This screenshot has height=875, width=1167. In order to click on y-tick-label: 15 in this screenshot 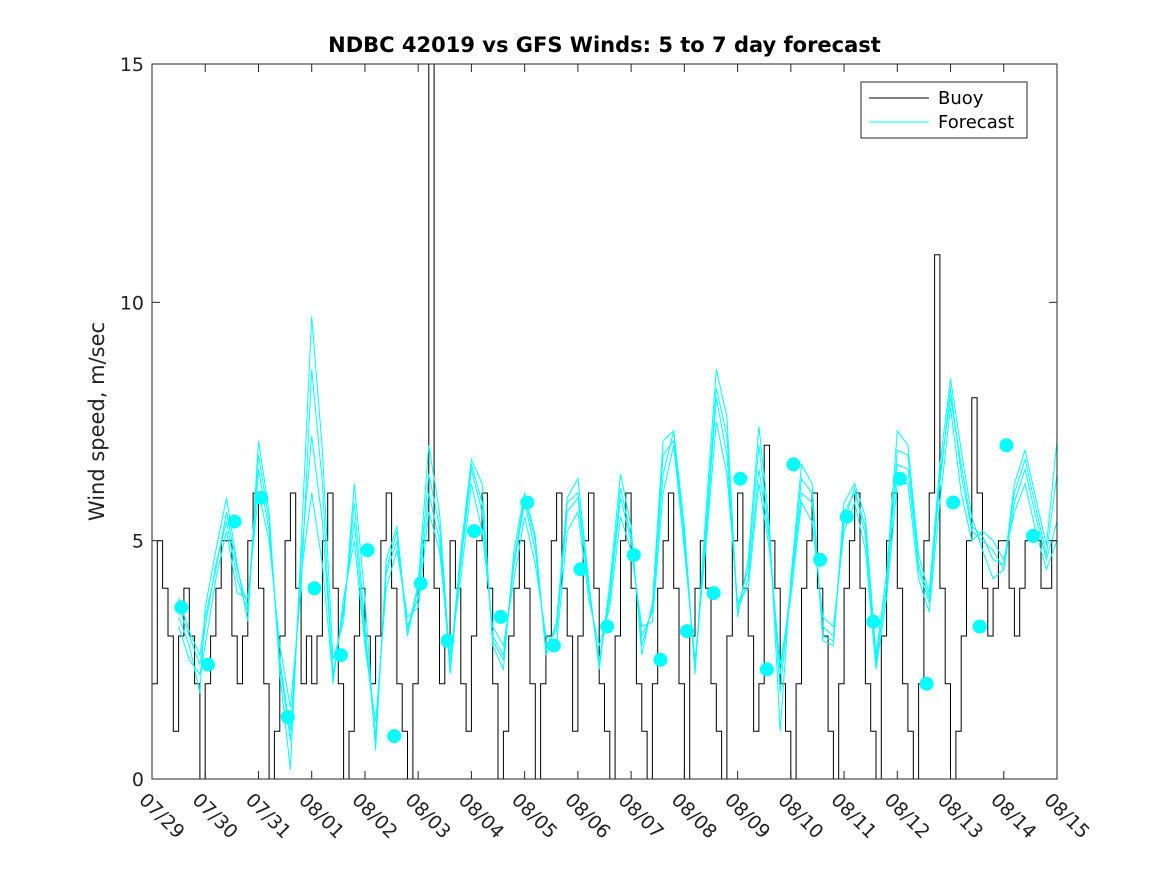, I will do `click(132, 65)`.